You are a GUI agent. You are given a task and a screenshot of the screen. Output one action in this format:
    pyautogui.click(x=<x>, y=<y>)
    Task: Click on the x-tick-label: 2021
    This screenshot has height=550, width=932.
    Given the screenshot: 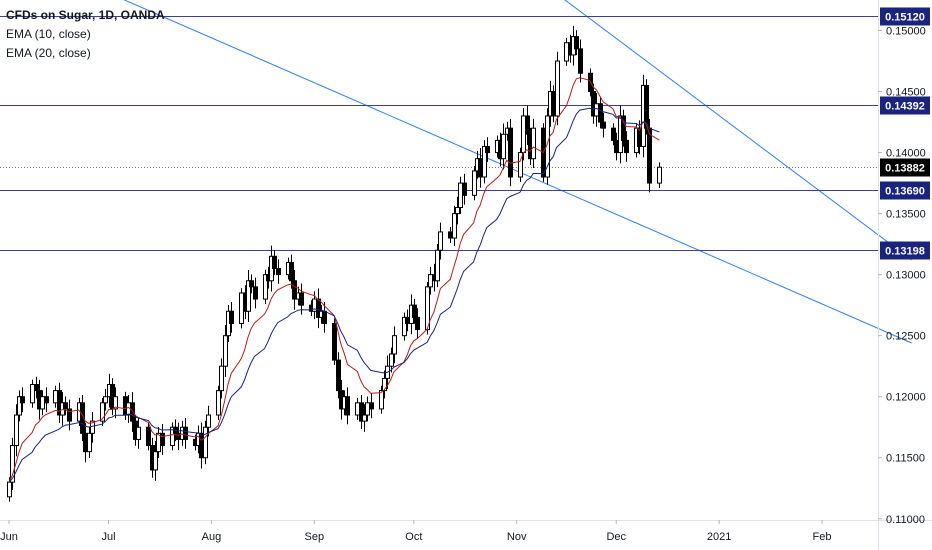 What is the action you would take?
    pyautogui.click(x=719, y=537)
    